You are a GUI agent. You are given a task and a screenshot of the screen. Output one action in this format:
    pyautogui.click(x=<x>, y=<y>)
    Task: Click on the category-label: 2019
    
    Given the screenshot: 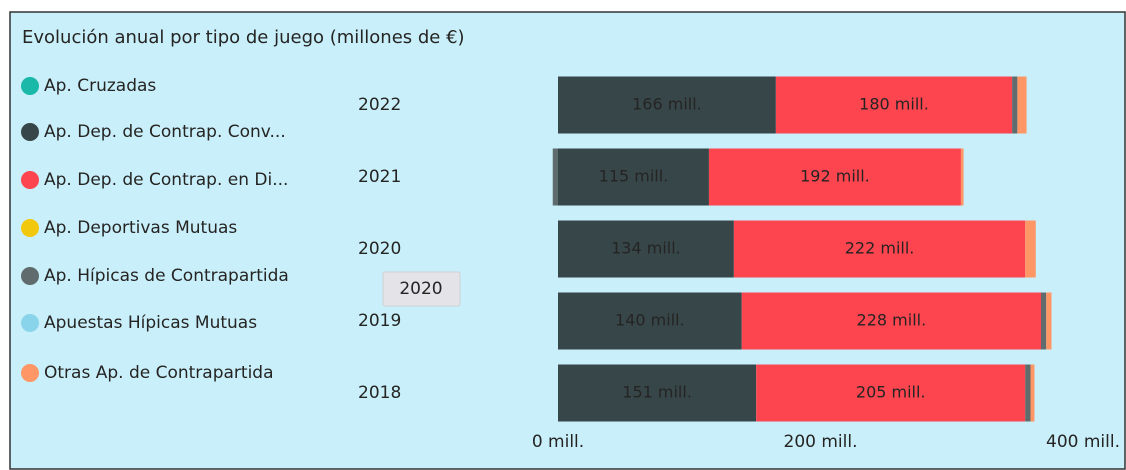 What is the action you would take?
    pyautogui.click(x=379, y=321)
    